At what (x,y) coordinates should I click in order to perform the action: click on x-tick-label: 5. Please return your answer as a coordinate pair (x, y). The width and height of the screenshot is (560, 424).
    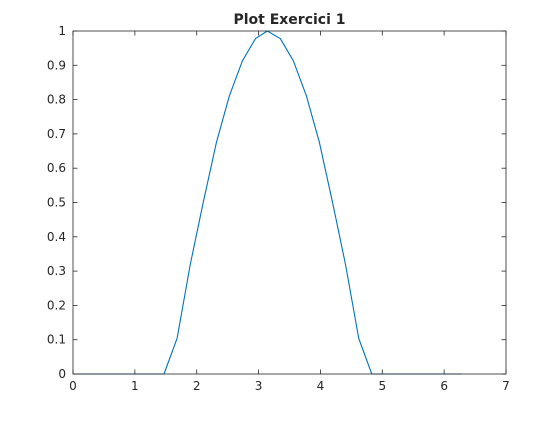
    Looking at the image, I should click on (382, 386).